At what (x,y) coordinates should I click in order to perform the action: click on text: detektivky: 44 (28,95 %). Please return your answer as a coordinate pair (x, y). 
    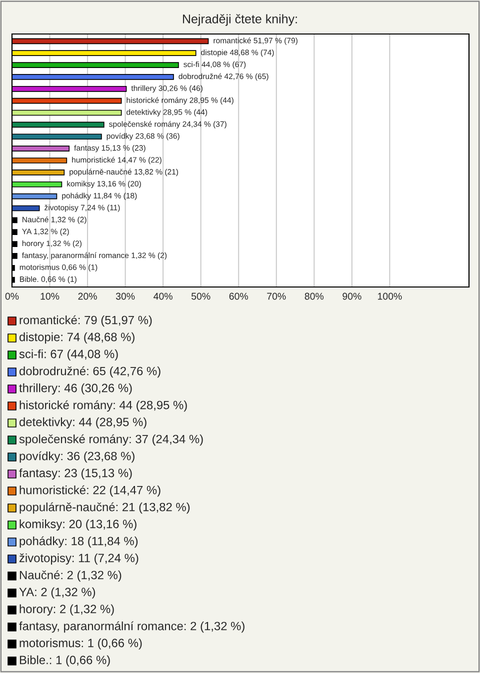
    Looking at the image, I should click on (83, 423).